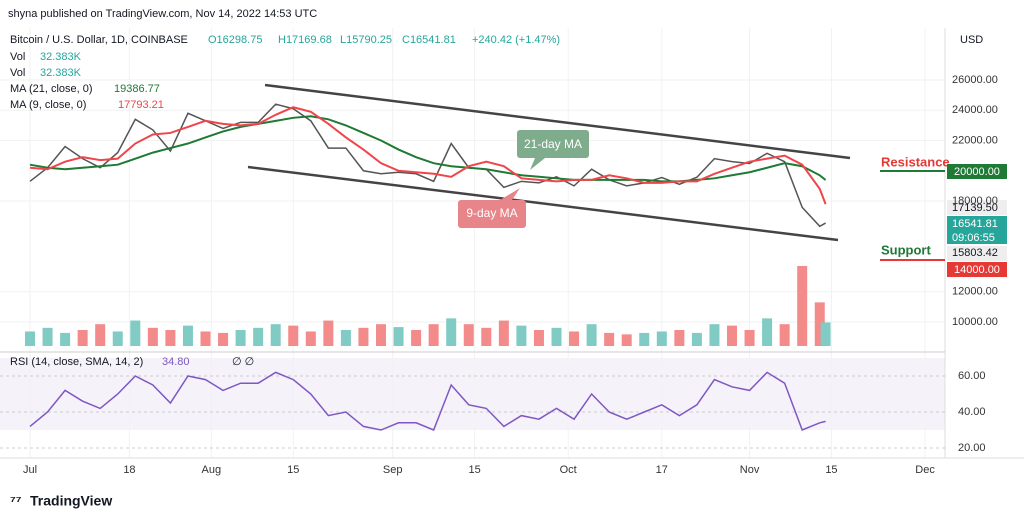 The image size is (1024, 523). I want to click on callout-text: 21-day MA, so click(553, 144).